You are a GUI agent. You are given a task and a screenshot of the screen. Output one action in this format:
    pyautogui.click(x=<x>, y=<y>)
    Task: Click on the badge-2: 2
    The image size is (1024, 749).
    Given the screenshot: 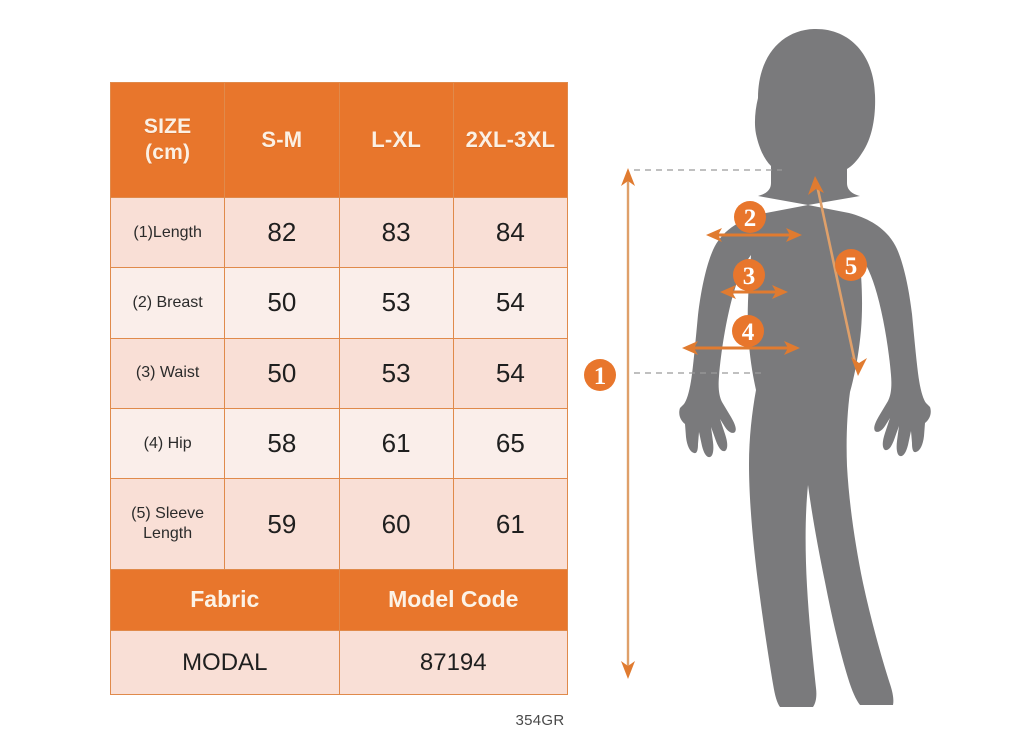 What is the action you would take?
    pyautogui.click(x=750, y=217)
    